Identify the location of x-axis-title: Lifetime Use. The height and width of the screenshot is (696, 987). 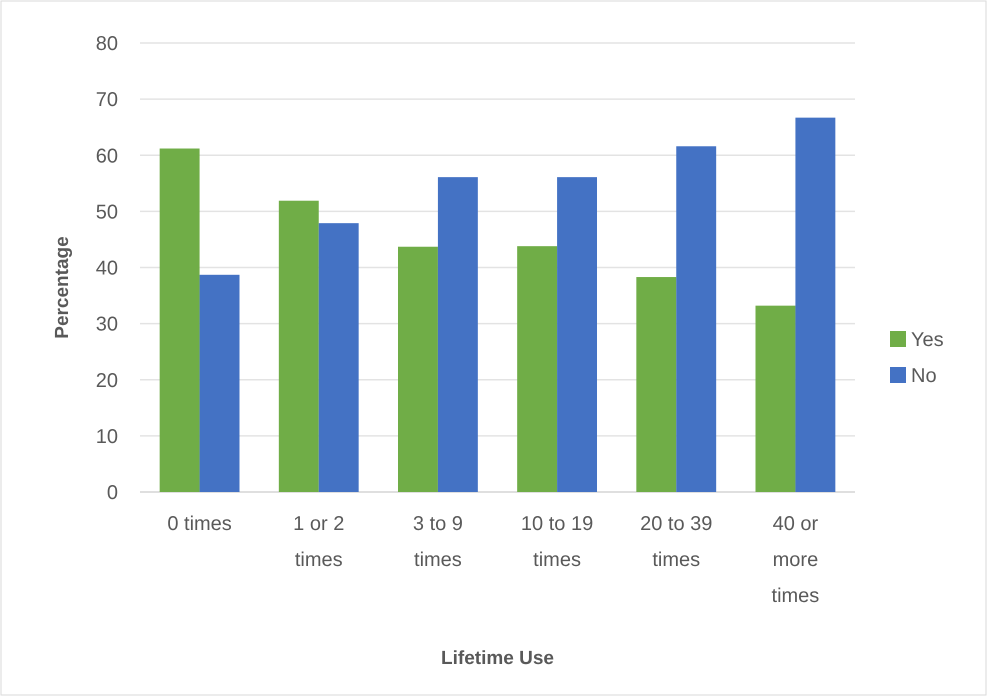
(497, 658).